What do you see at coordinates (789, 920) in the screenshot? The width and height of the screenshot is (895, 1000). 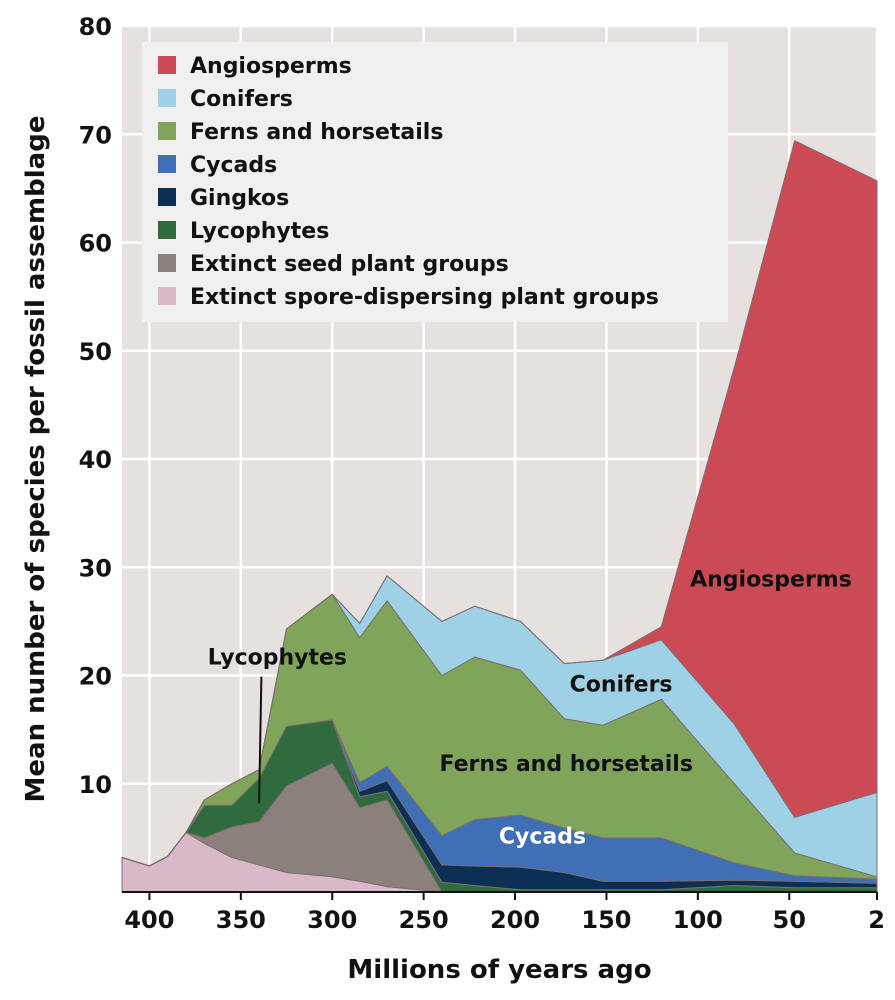 I see `x-tick-label-50: 50` at bounding box center [789, 920].